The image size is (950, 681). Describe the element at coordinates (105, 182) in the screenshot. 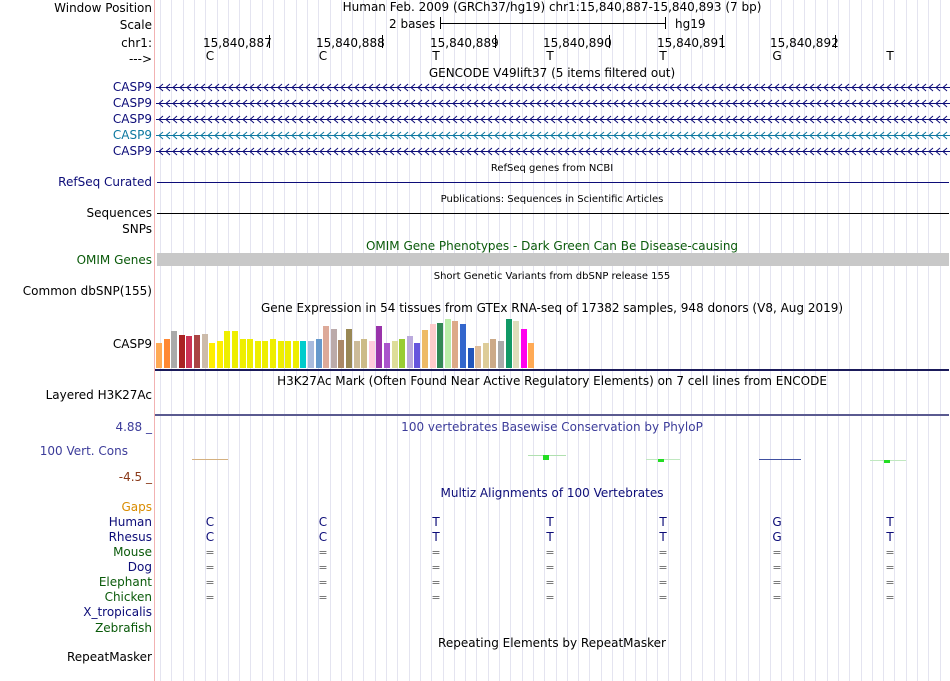

I see `refseq-track-label: RefSeq Curated` at that location.